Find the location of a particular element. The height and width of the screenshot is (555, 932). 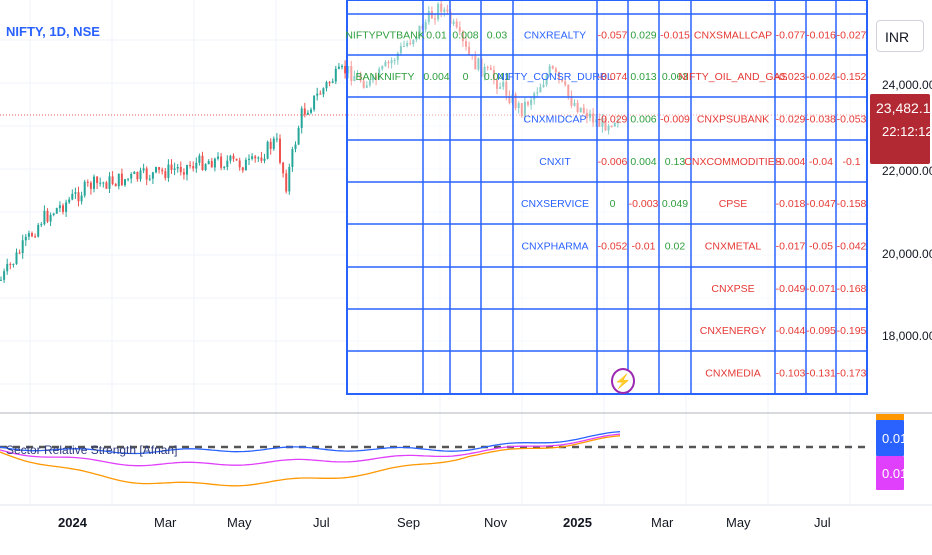

weak-sector-value: -0.016 is located at coordinates (821, 36).